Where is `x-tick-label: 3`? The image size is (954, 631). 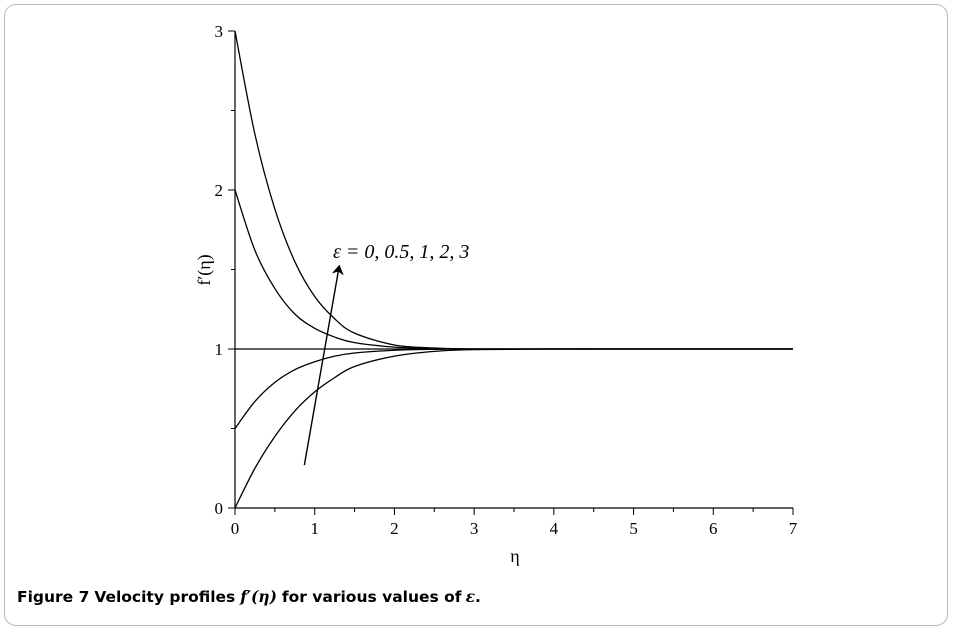 x-tick-label: 3 is located at coordinates (474, 528).